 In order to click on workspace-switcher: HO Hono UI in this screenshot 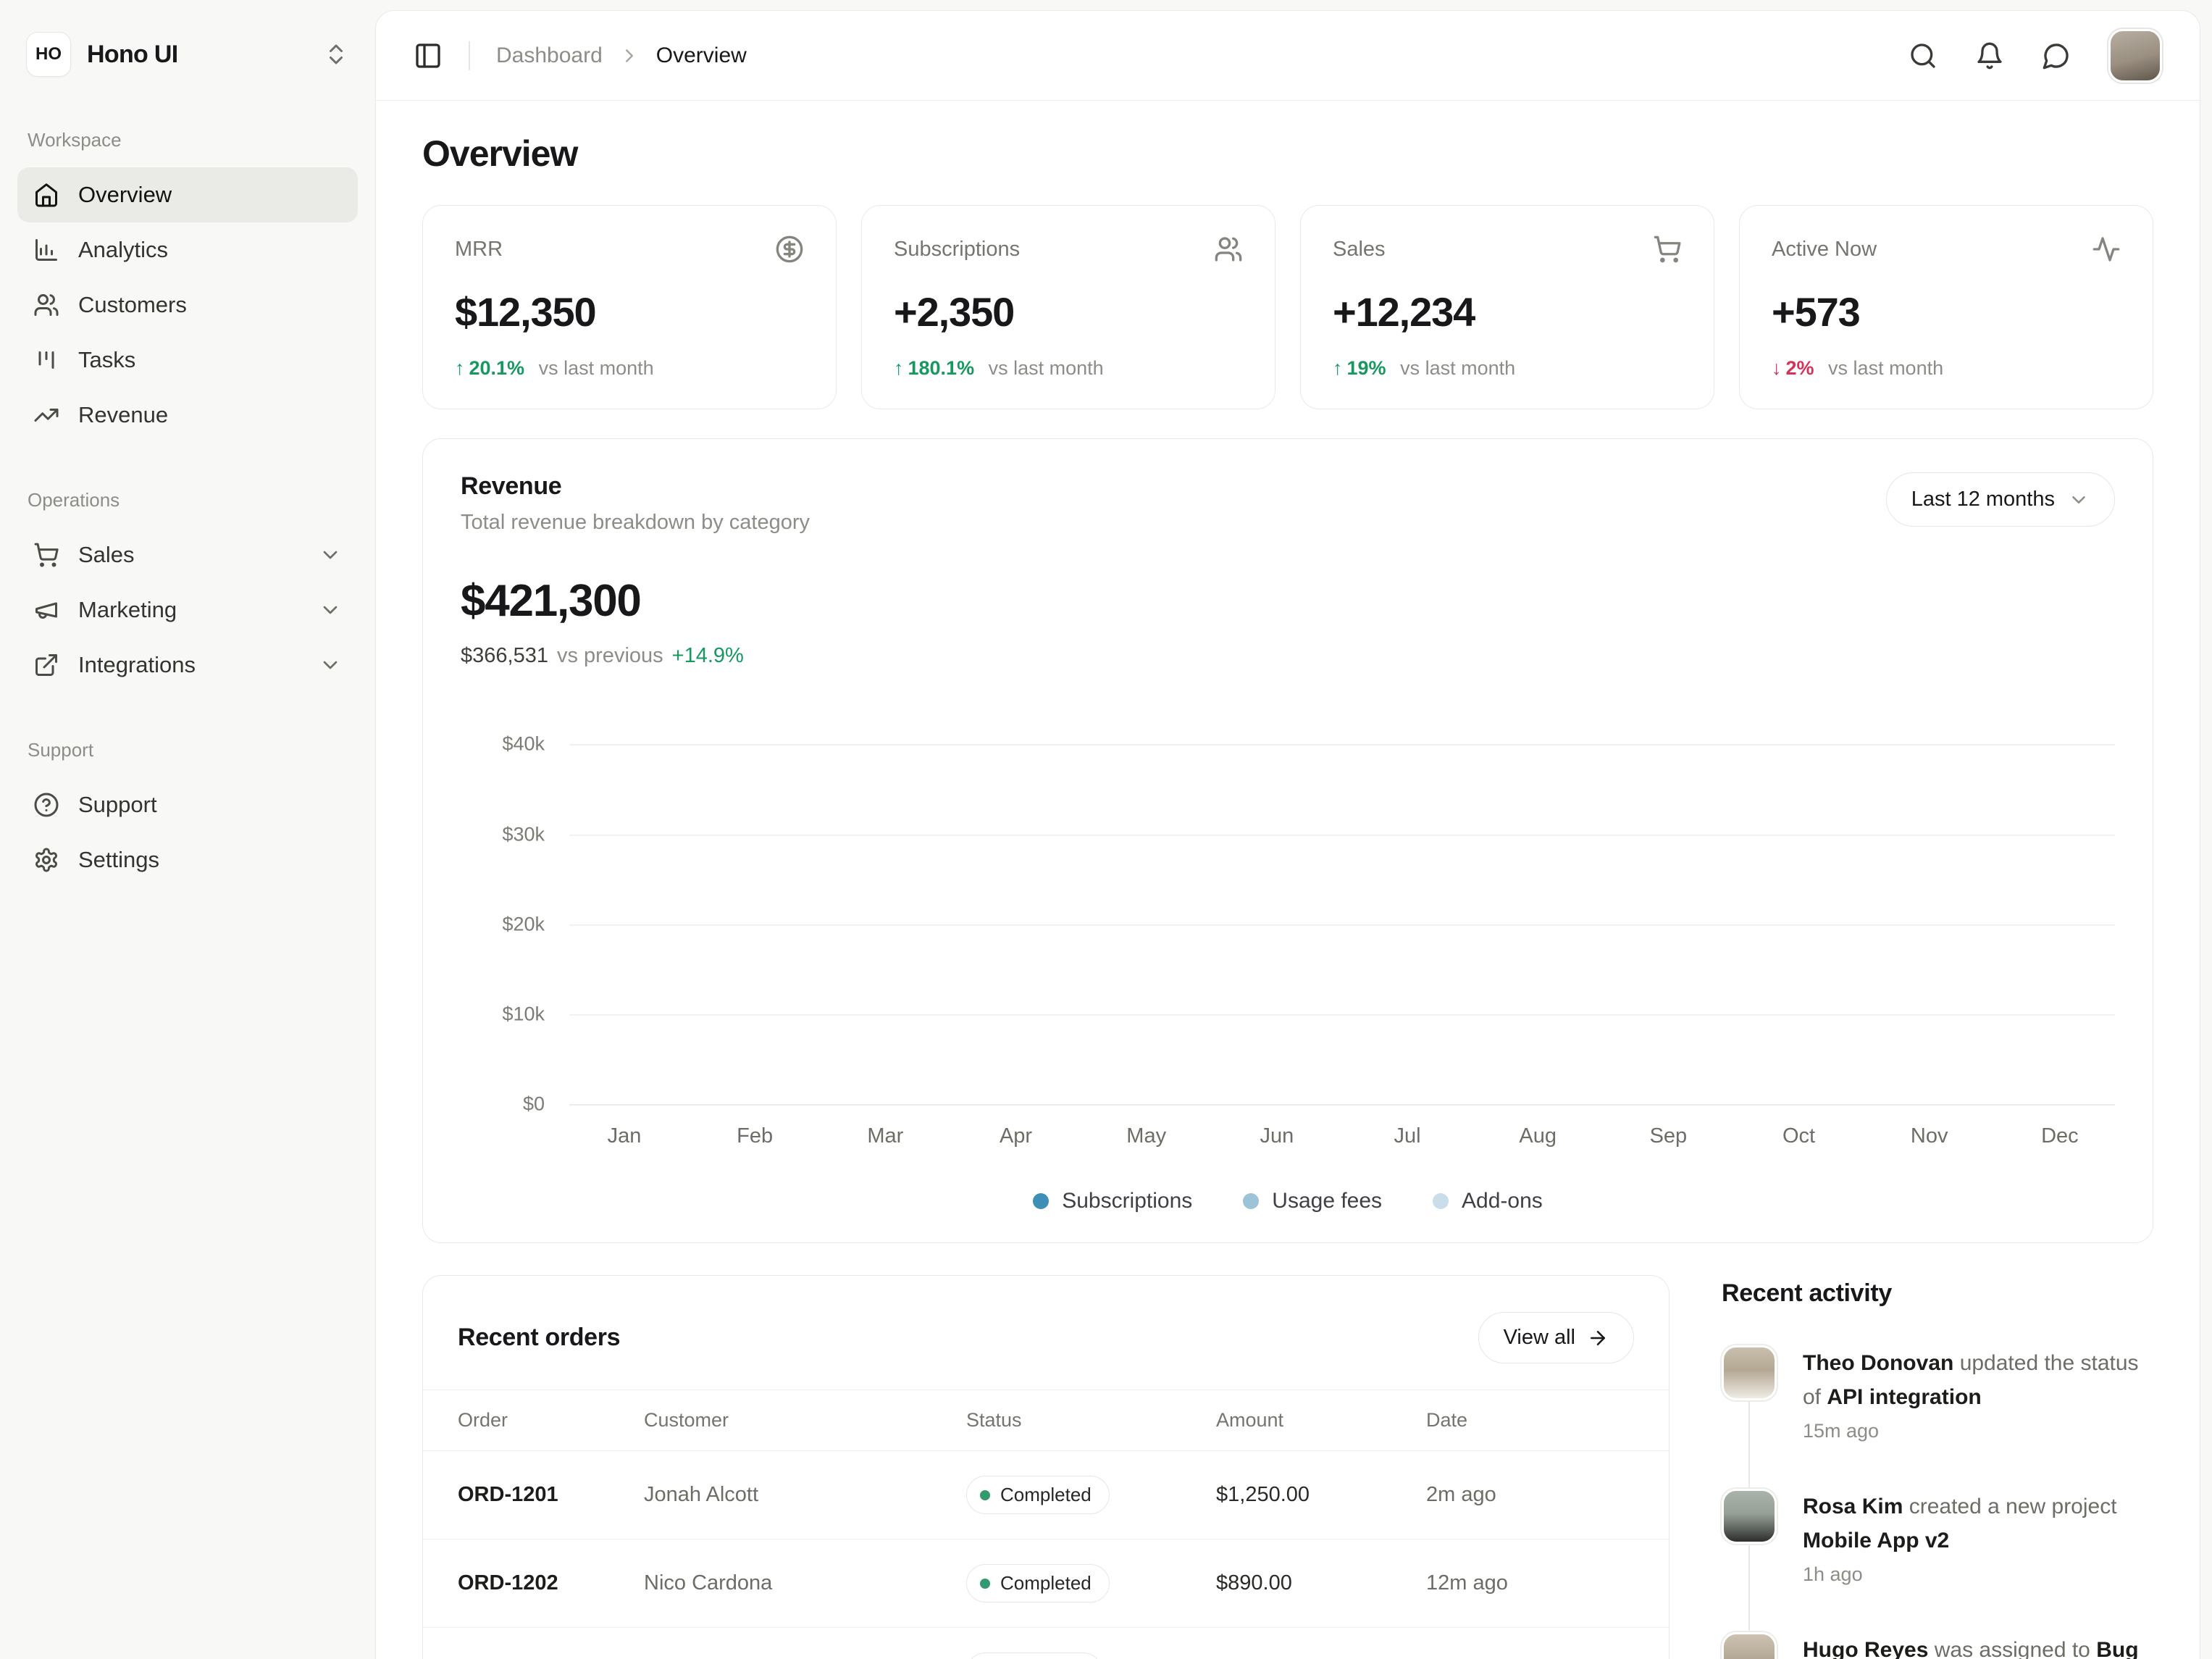, I will do `click(187, 54)`.